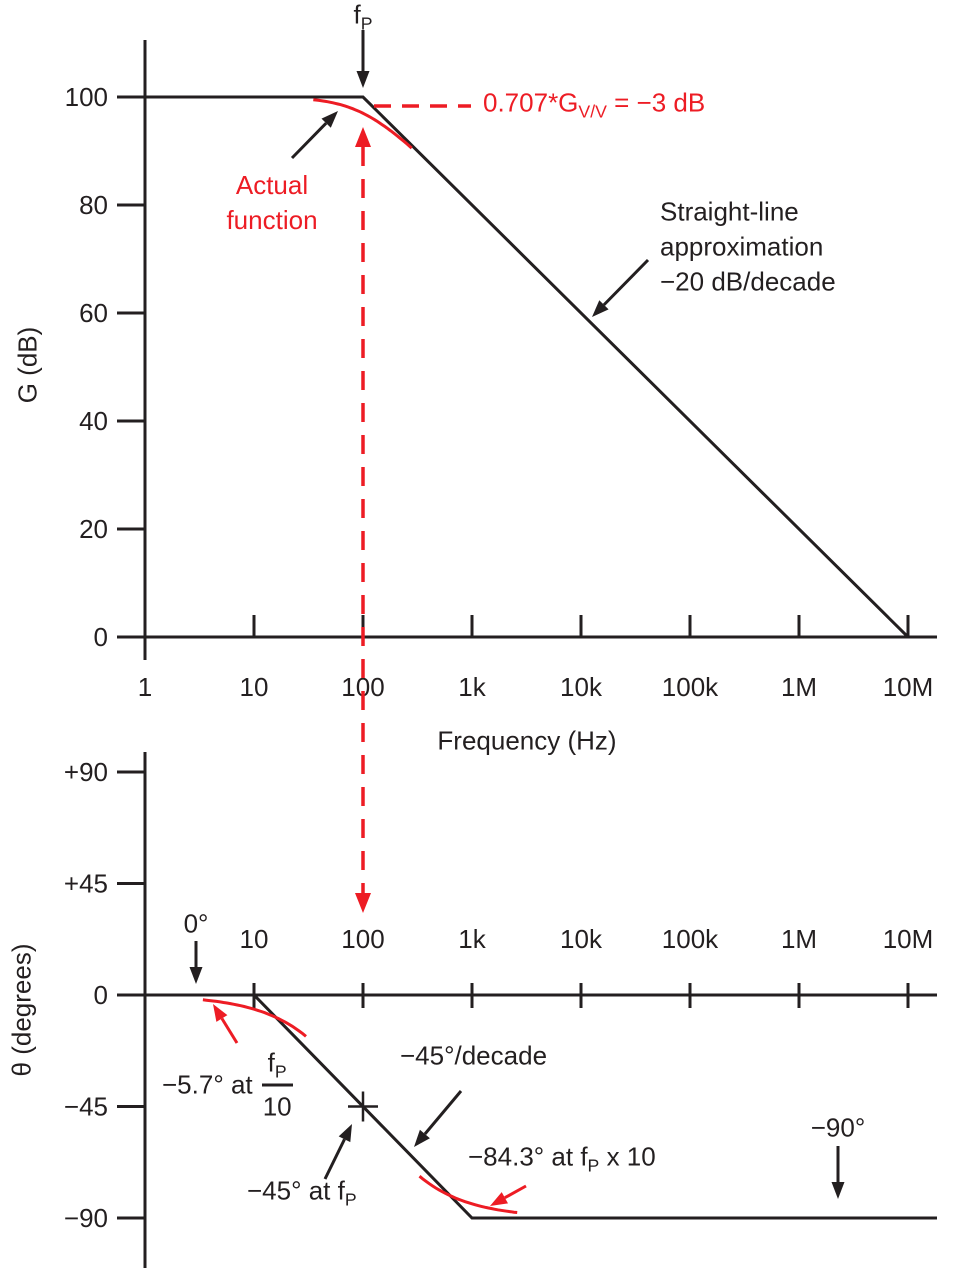 This screenshot has height=1271, width=965. Describe the element at coordinates (531, 102) in the screenshot. I see `minus-3db-pre: 0.707*G` at that location.